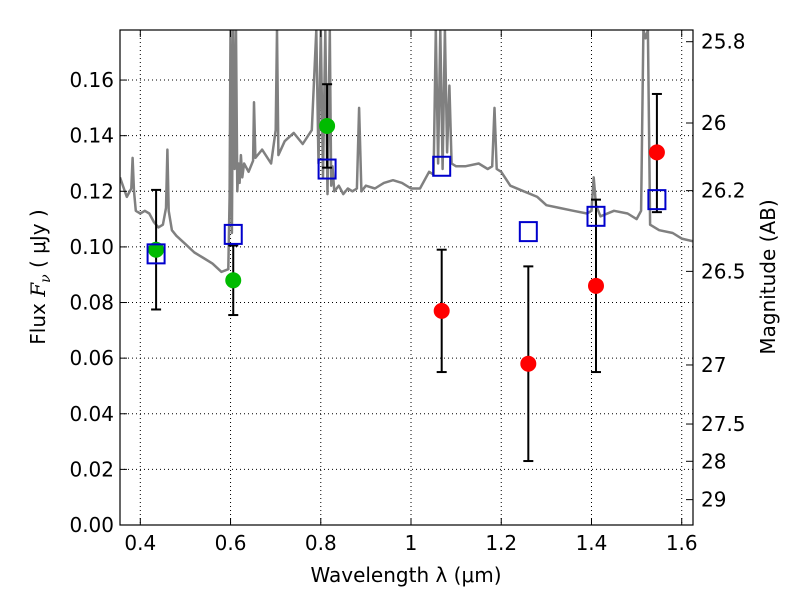  What do you see at coordinates (592, 543) in the screenshot?
I see `x-tick-label: 1.4` at bounding box center [592, 543].